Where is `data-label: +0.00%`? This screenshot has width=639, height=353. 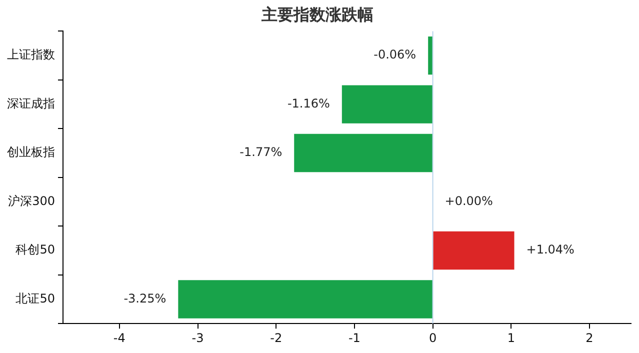 data-label: +0.00% is located at coordinates (468, 201).